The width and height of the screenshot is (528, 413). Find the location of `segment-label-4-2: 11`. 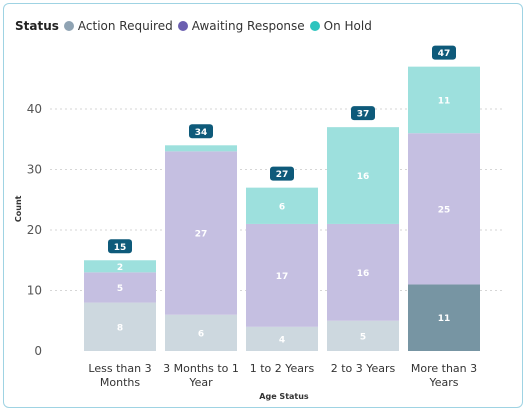

segment-label-4-2: 11 is located at coordinates (444, 101).